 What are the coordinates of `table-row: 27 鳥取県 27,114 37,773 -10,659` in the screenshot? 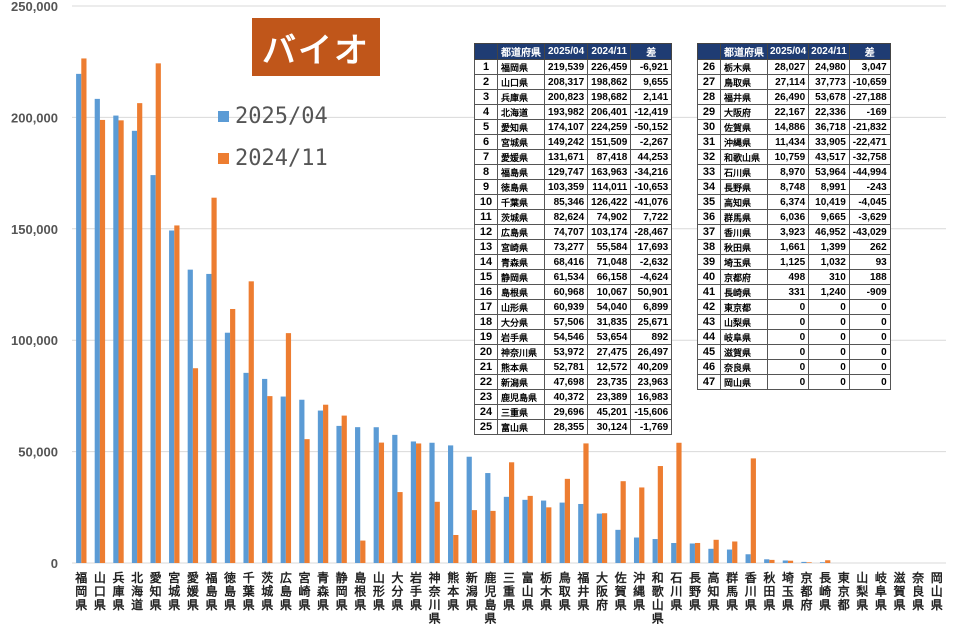 It's located at (794, 82).